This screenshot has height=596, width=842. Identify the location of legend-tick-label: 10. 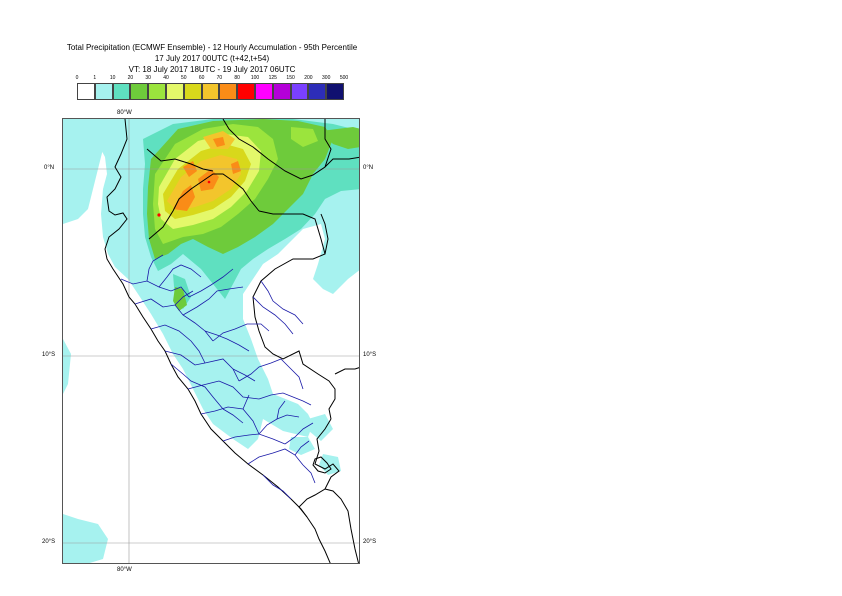
(113, 78).